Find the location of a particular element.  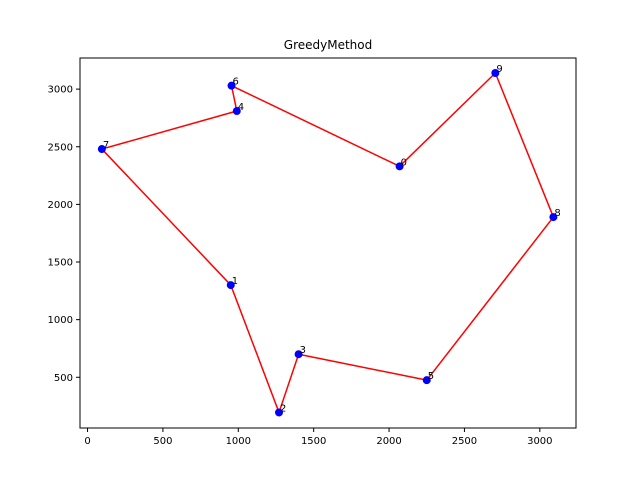

y-tick-label: 3000 is located at coordinates (60, 90).